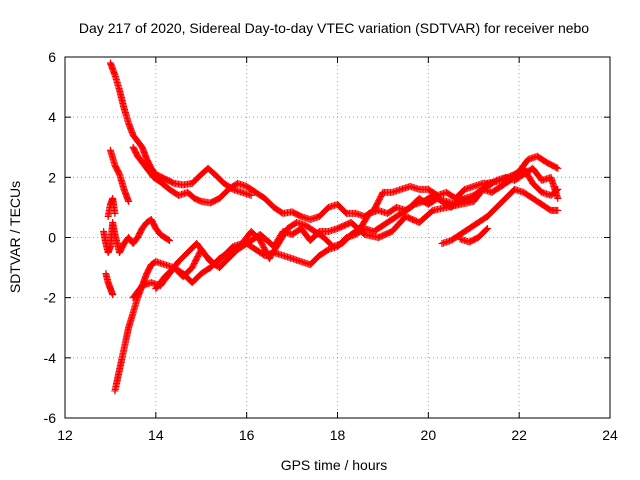 Image resolution: width=640 pixels, height=480 pixels. Describe the element at coordinates (52, 177) in the screenshot. I see `y-tick-label: 2` at that location.